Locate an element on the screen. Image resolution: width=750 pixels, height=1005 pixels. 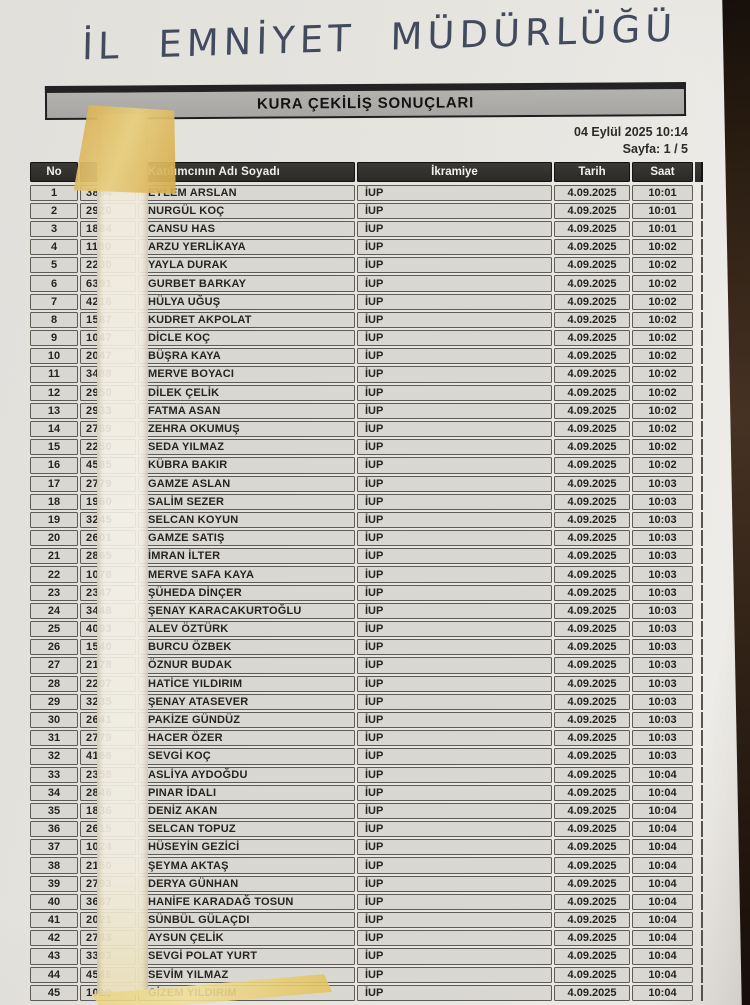
table-row: 20 2601 GAMZE SATIŞ İUP 4.09.2025 10:03 is located at coordinates (366, 538).